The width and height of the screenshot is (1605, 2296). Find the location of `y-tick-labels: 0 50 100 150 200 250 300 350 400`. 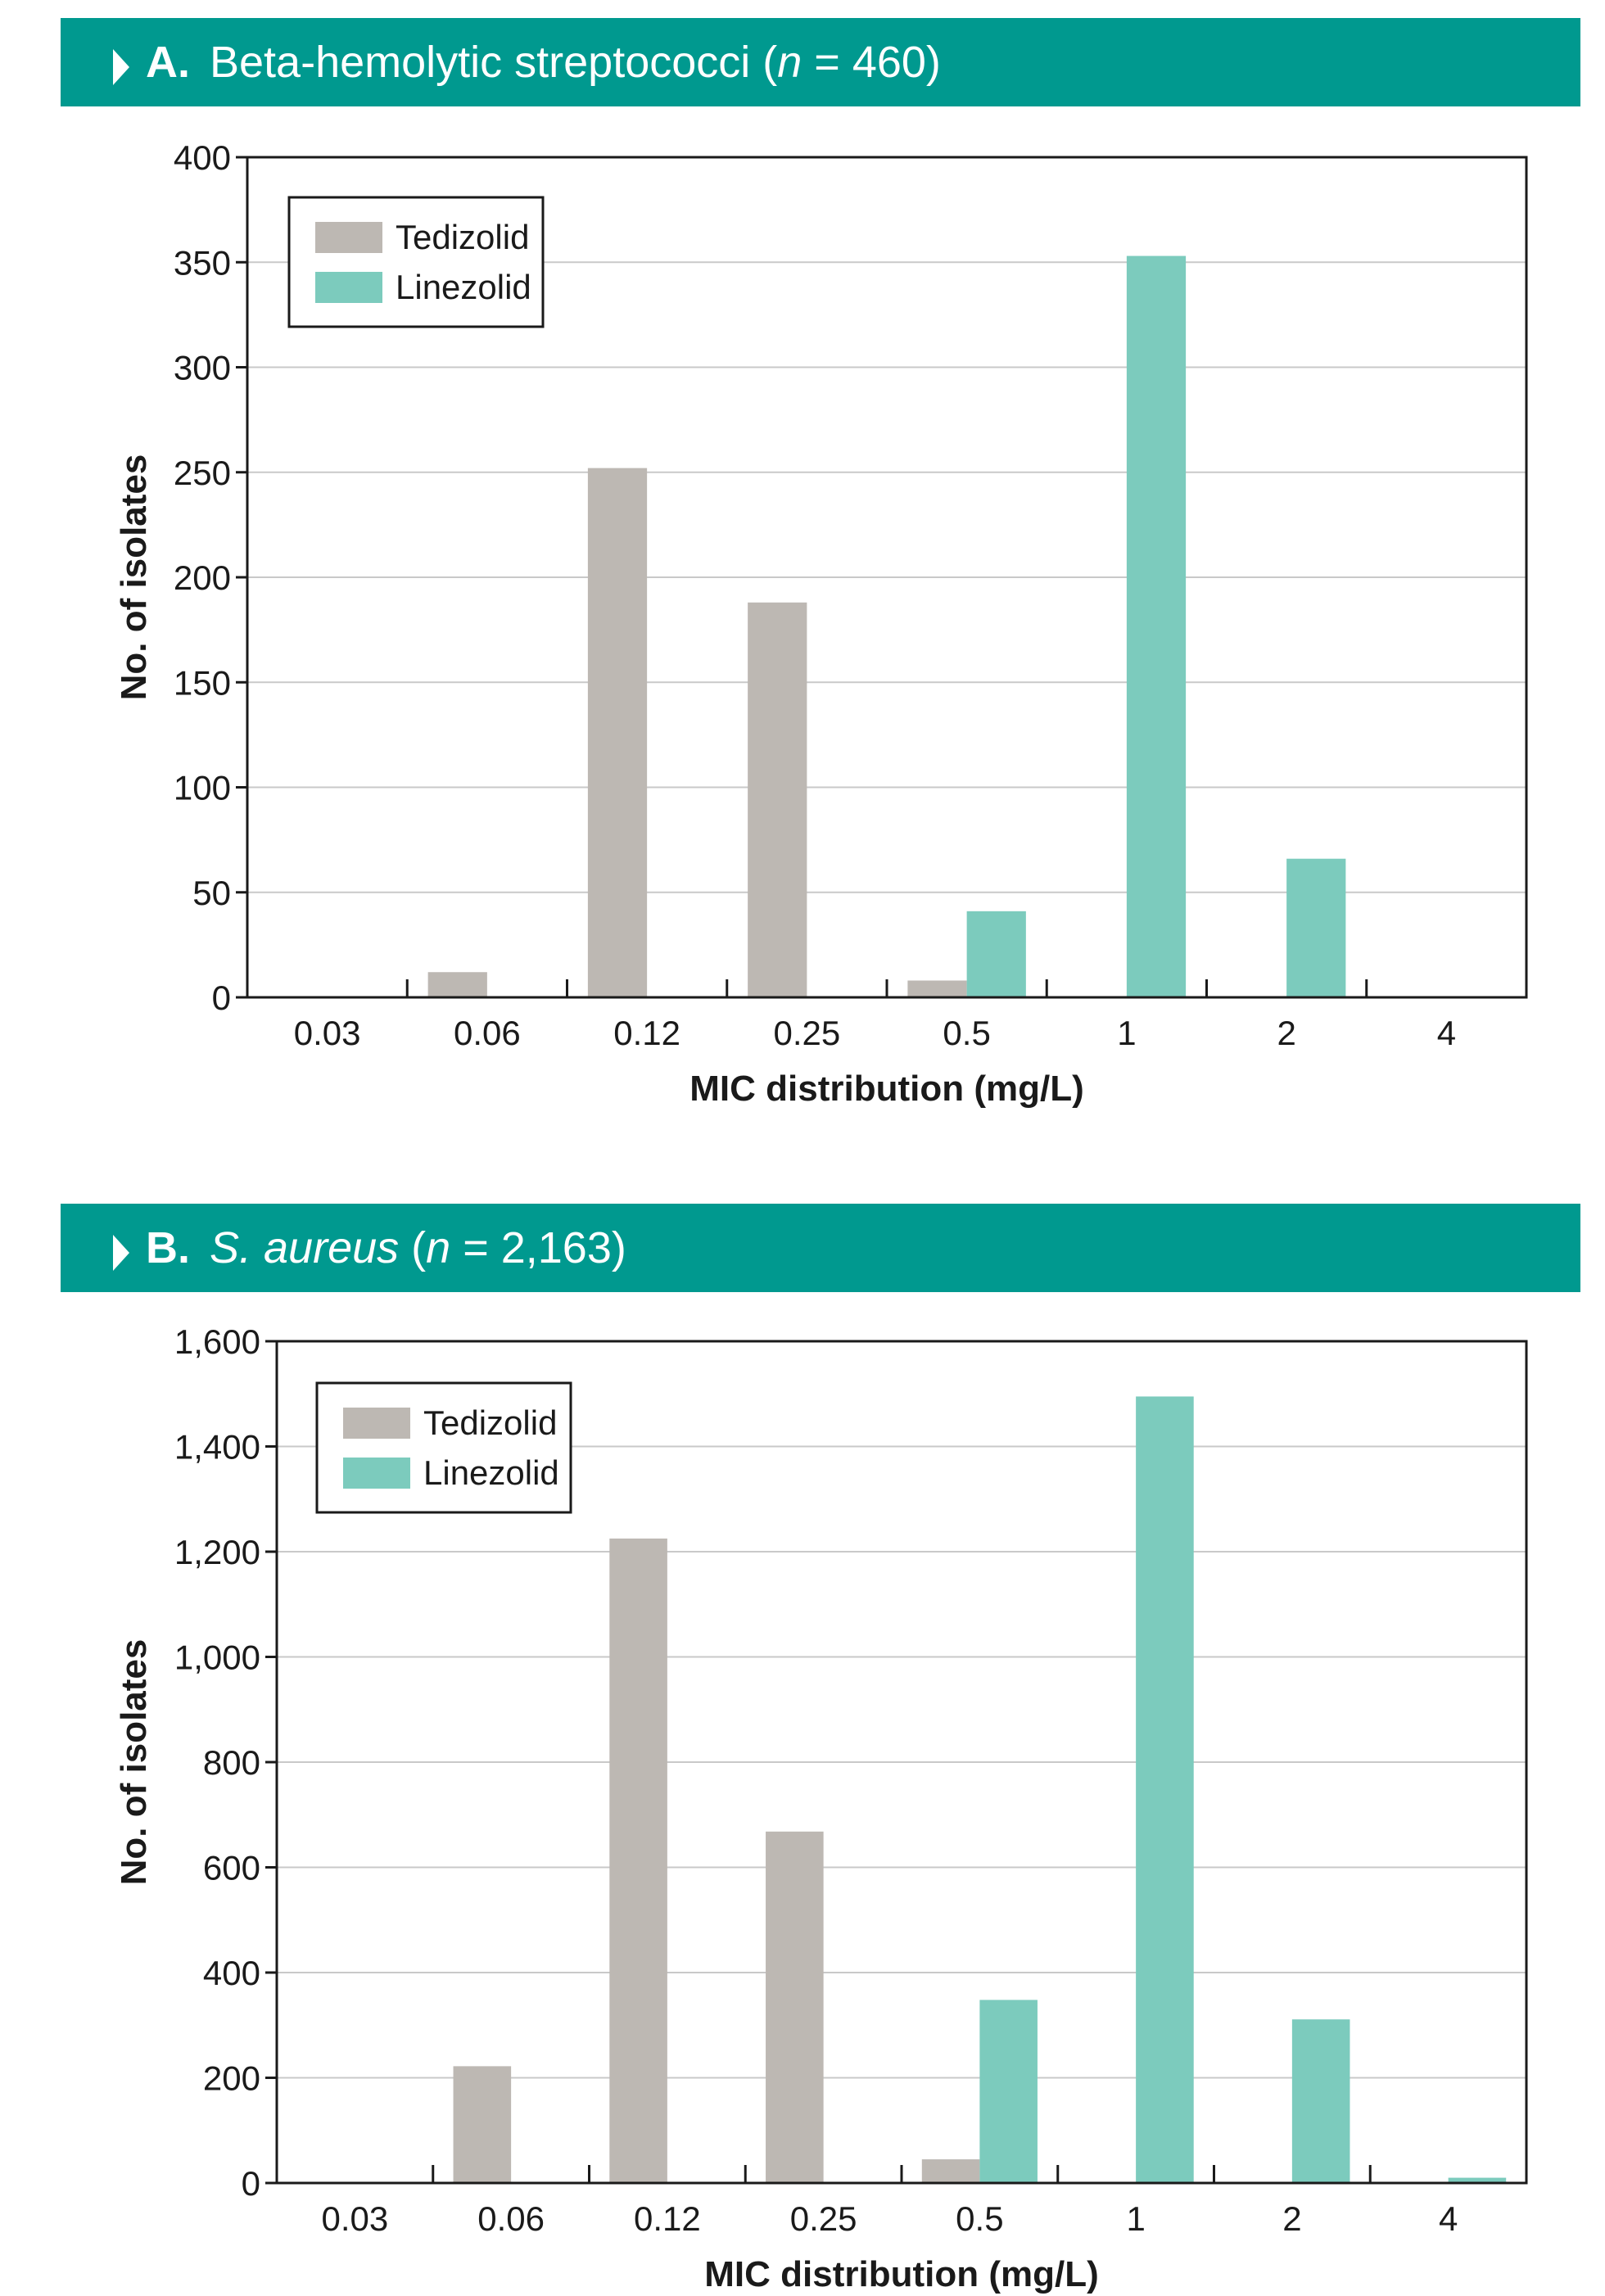

y-tick-labels: 0 50 100 150 200 250 300 350 400 is located at coordinates (210, 578).